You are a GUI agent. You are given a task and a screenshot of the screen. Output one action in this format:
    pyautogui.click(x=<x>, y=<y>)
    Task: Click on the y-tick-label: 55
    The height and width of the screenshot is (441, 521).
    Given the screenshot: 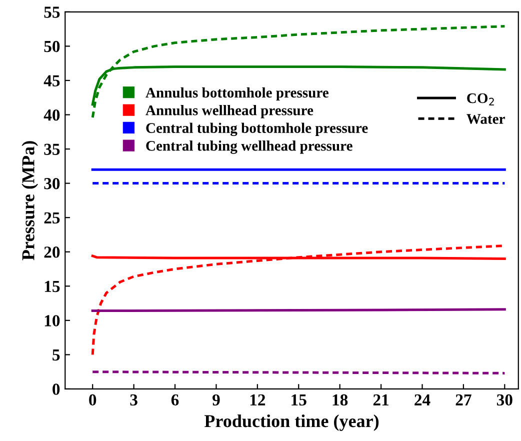 What is the action you would take?
    pyautogui.click(x=52, y=12)
    